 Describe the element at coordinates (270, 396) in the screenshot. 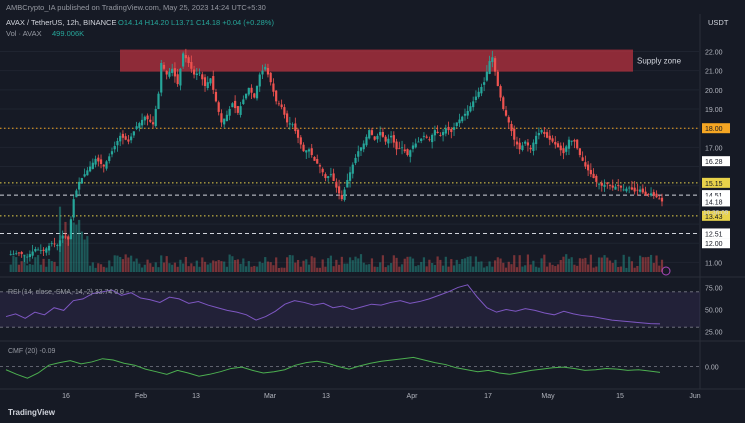

I see `time-tick-label: Mar` at that location.